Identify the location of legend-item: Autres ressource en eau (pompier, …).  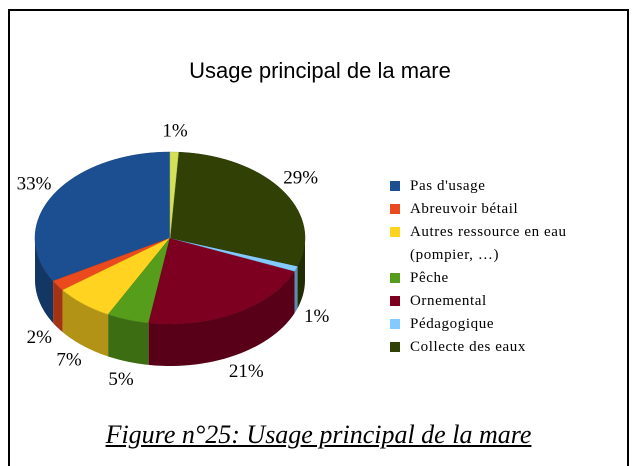
(502, 244).